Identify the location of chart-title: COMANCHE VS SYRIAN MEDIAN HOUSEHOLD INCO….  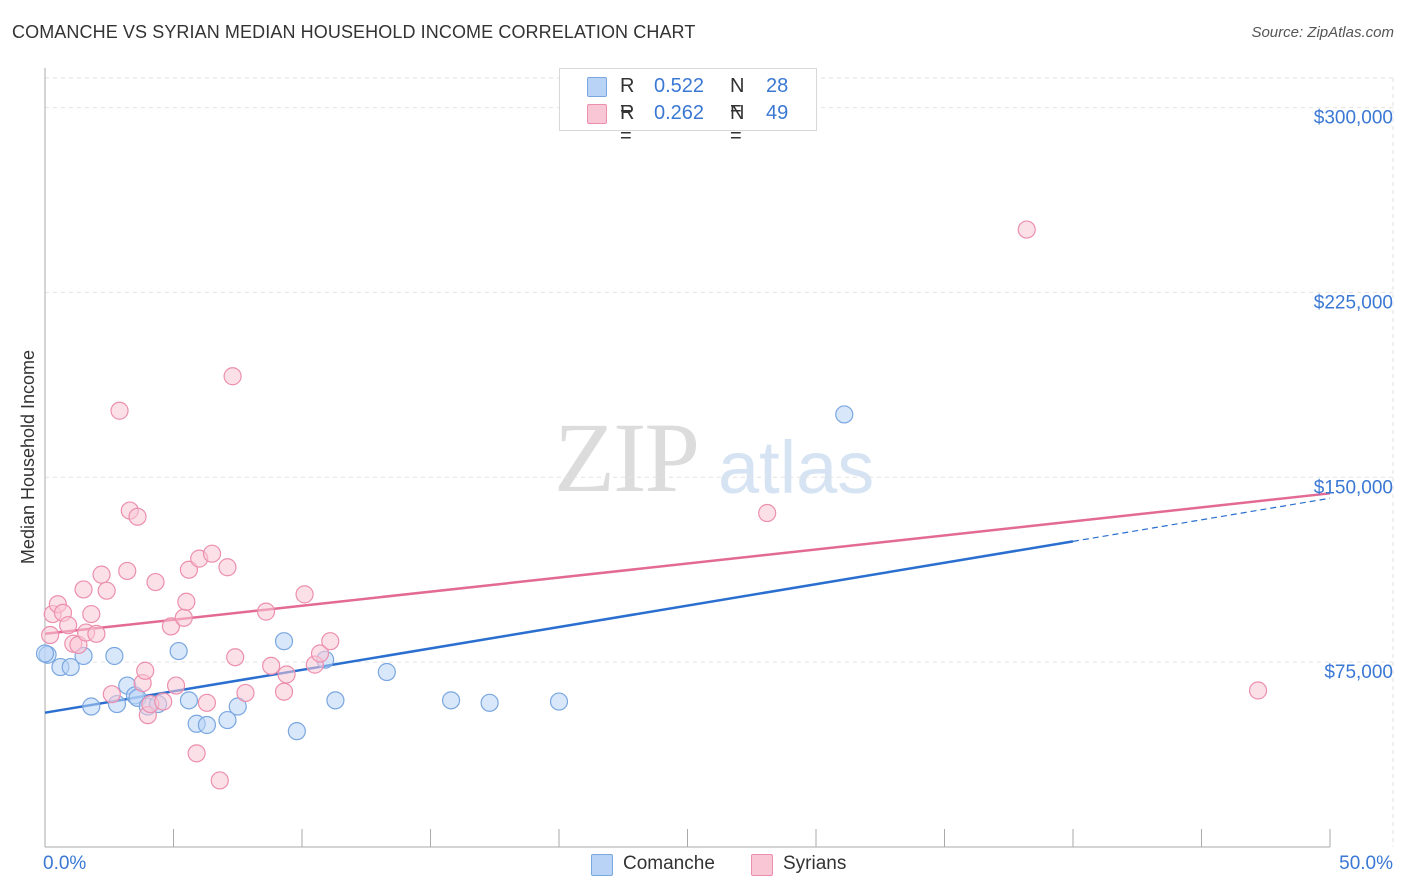
(354, 32).